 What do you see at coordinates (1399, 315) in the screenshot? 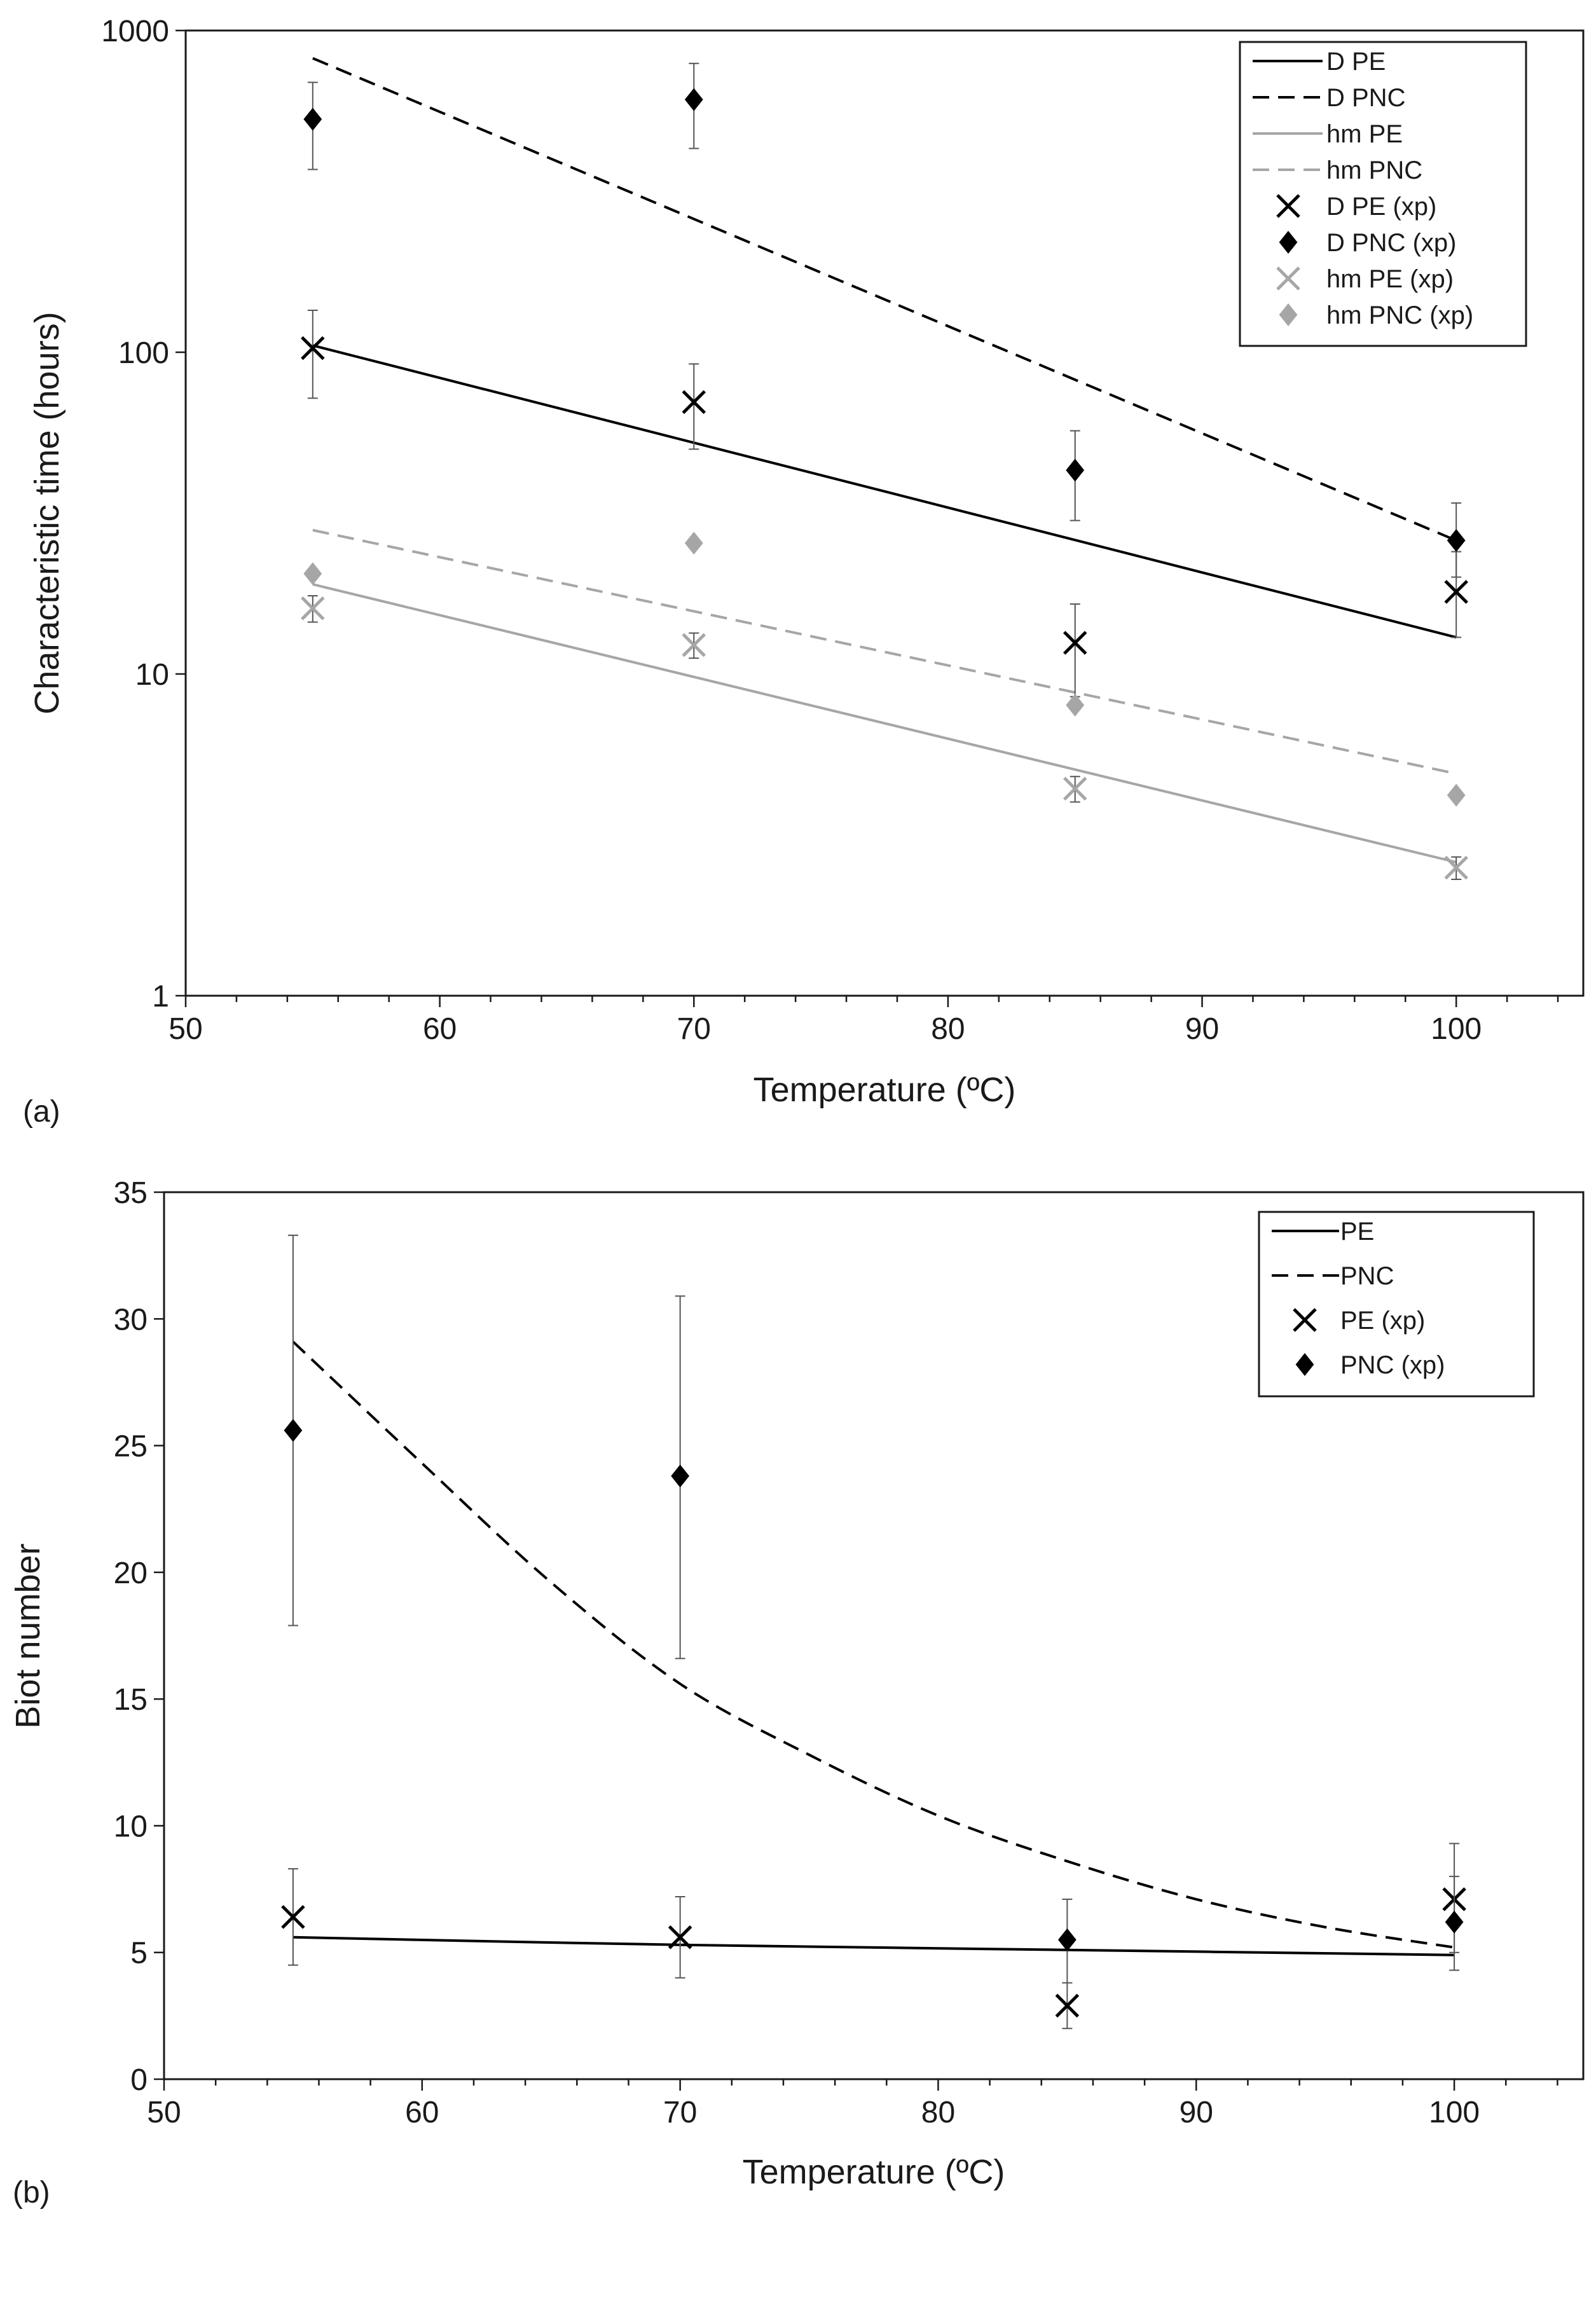
I see `legend-label: hm PNC (xp)` at bounding box center [1399, 315].